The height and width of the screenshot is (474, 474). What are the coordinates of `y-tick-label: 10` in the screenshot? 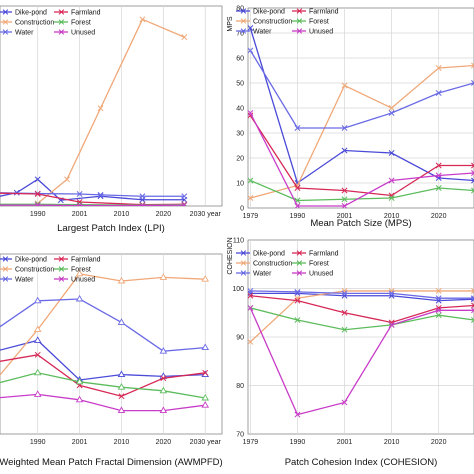 It's located at (240, 184).